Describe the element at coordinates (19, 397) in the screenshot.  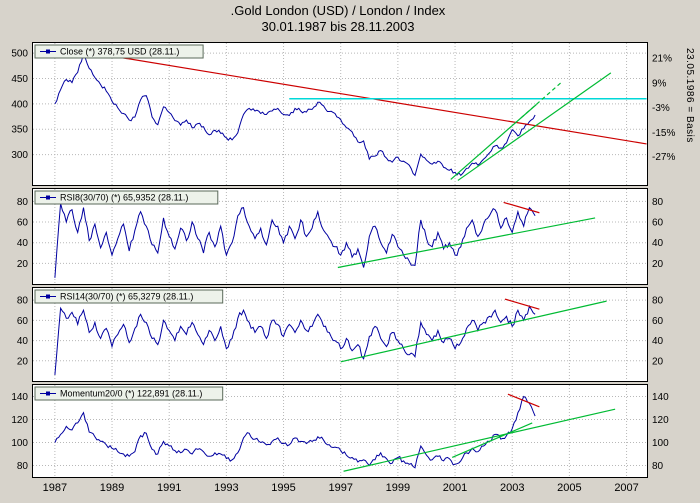
I see `y-axis-label: 140` at that location.